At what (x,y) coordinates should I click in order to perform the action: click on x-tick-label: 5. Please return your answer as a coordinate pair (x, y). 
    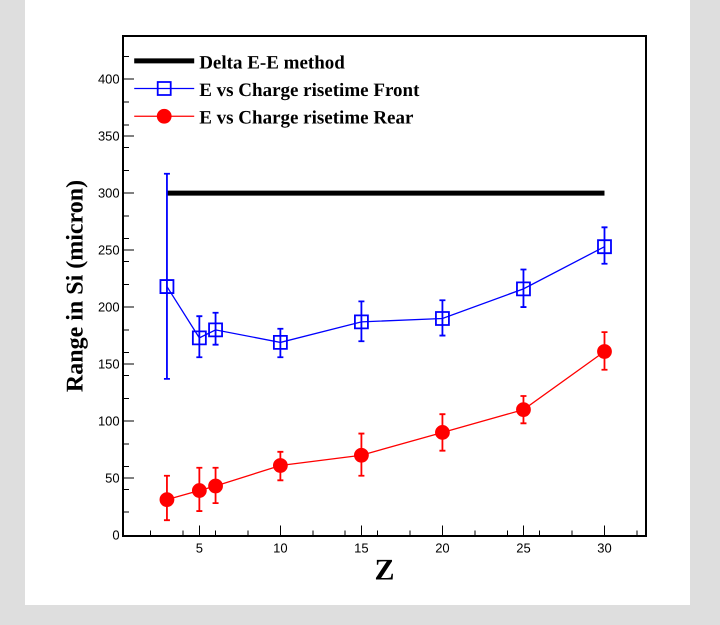
    Looking at the image, I should click on (199, 548).